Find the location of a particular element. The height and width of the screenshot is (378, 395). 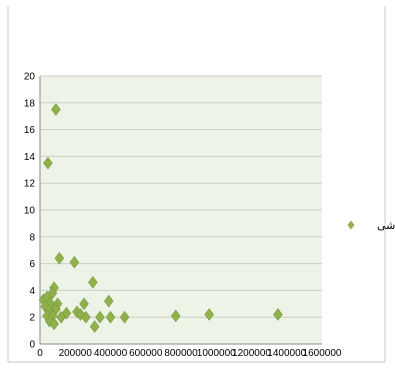

y-tick-label: 18 is located at coordinates (30, 103).